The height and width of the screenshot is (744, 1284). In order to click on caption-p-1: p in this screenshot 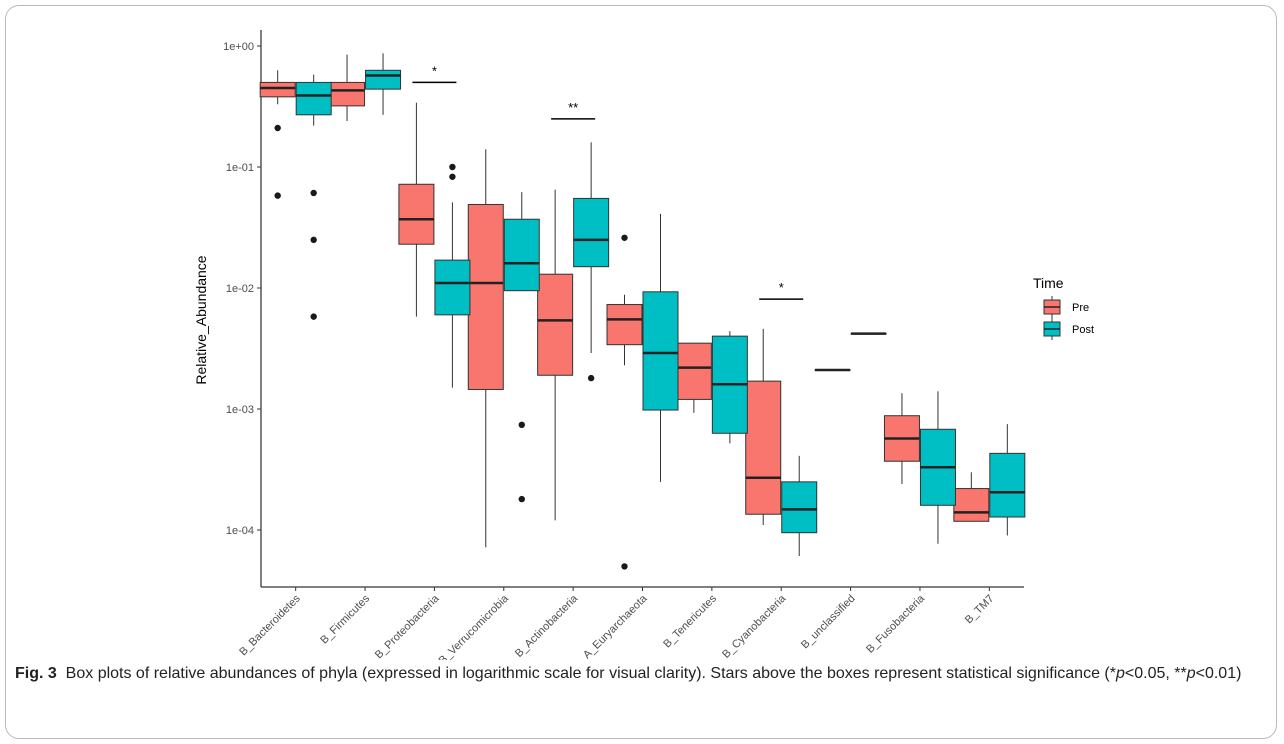, I will do `click(1120, 673)`.